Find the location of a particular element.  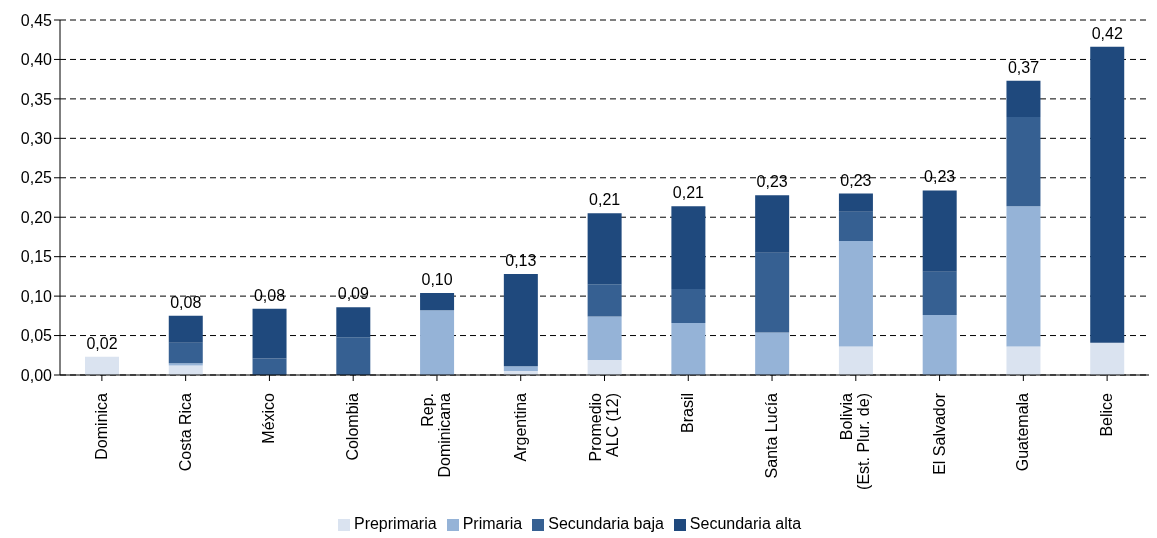

x-tick-label: El Salvador is located at coordinates (939, 433).